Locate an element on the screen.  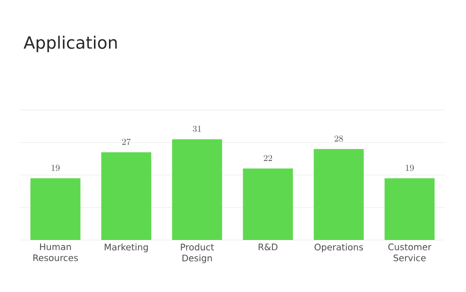
data-label: 27 is located at coordinates (126, 141).